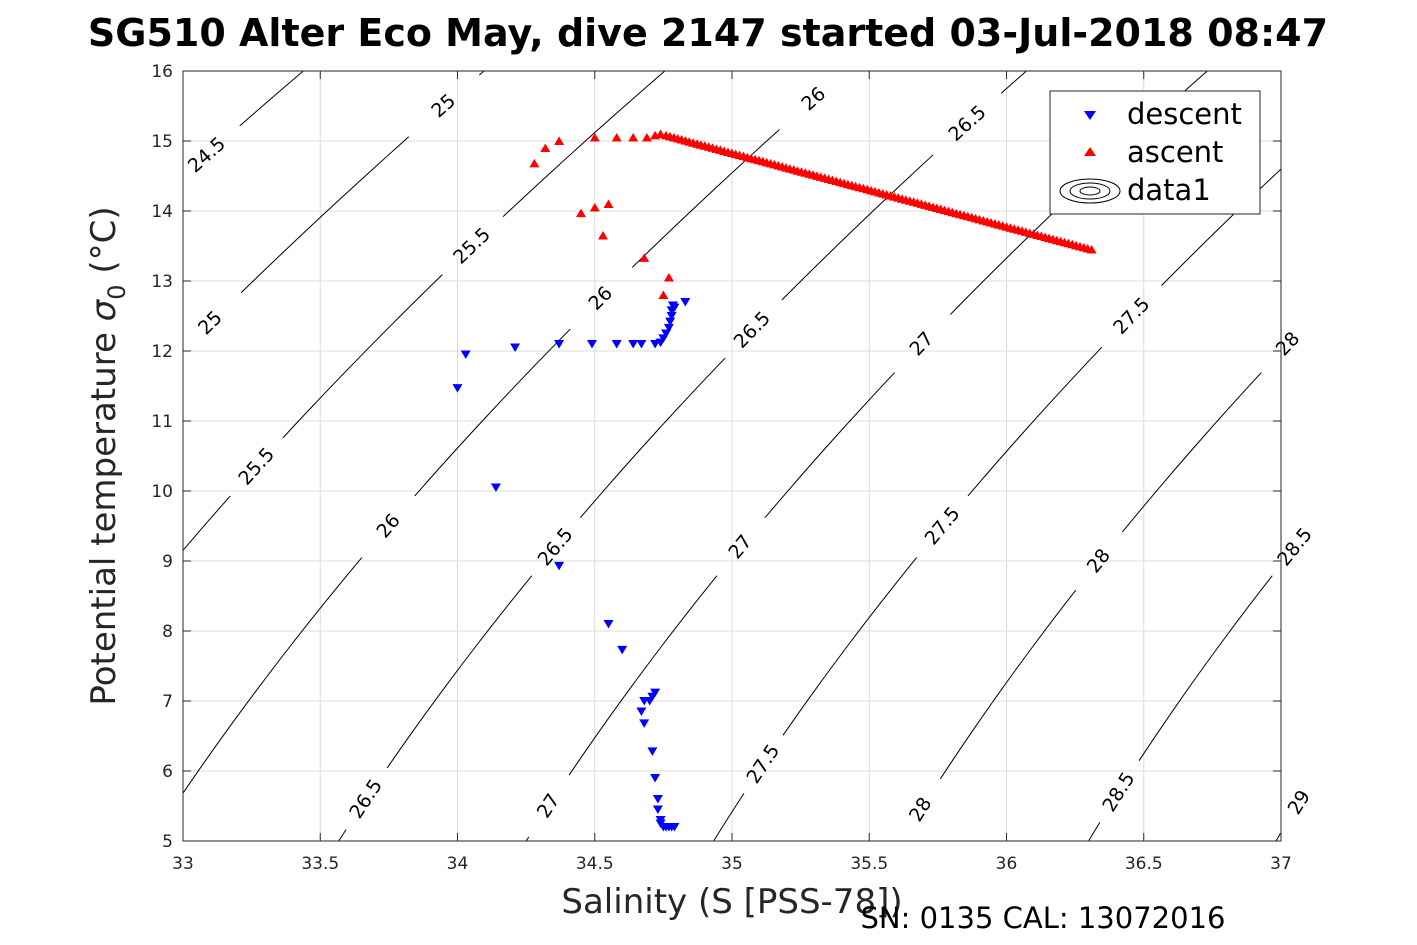 The height and width of the screenshot is (945, 1417). What do you see at coordinates (320, 864) in the screenshot?
I see `x-tick-label: 33.5` at bounding box center [320, 864].